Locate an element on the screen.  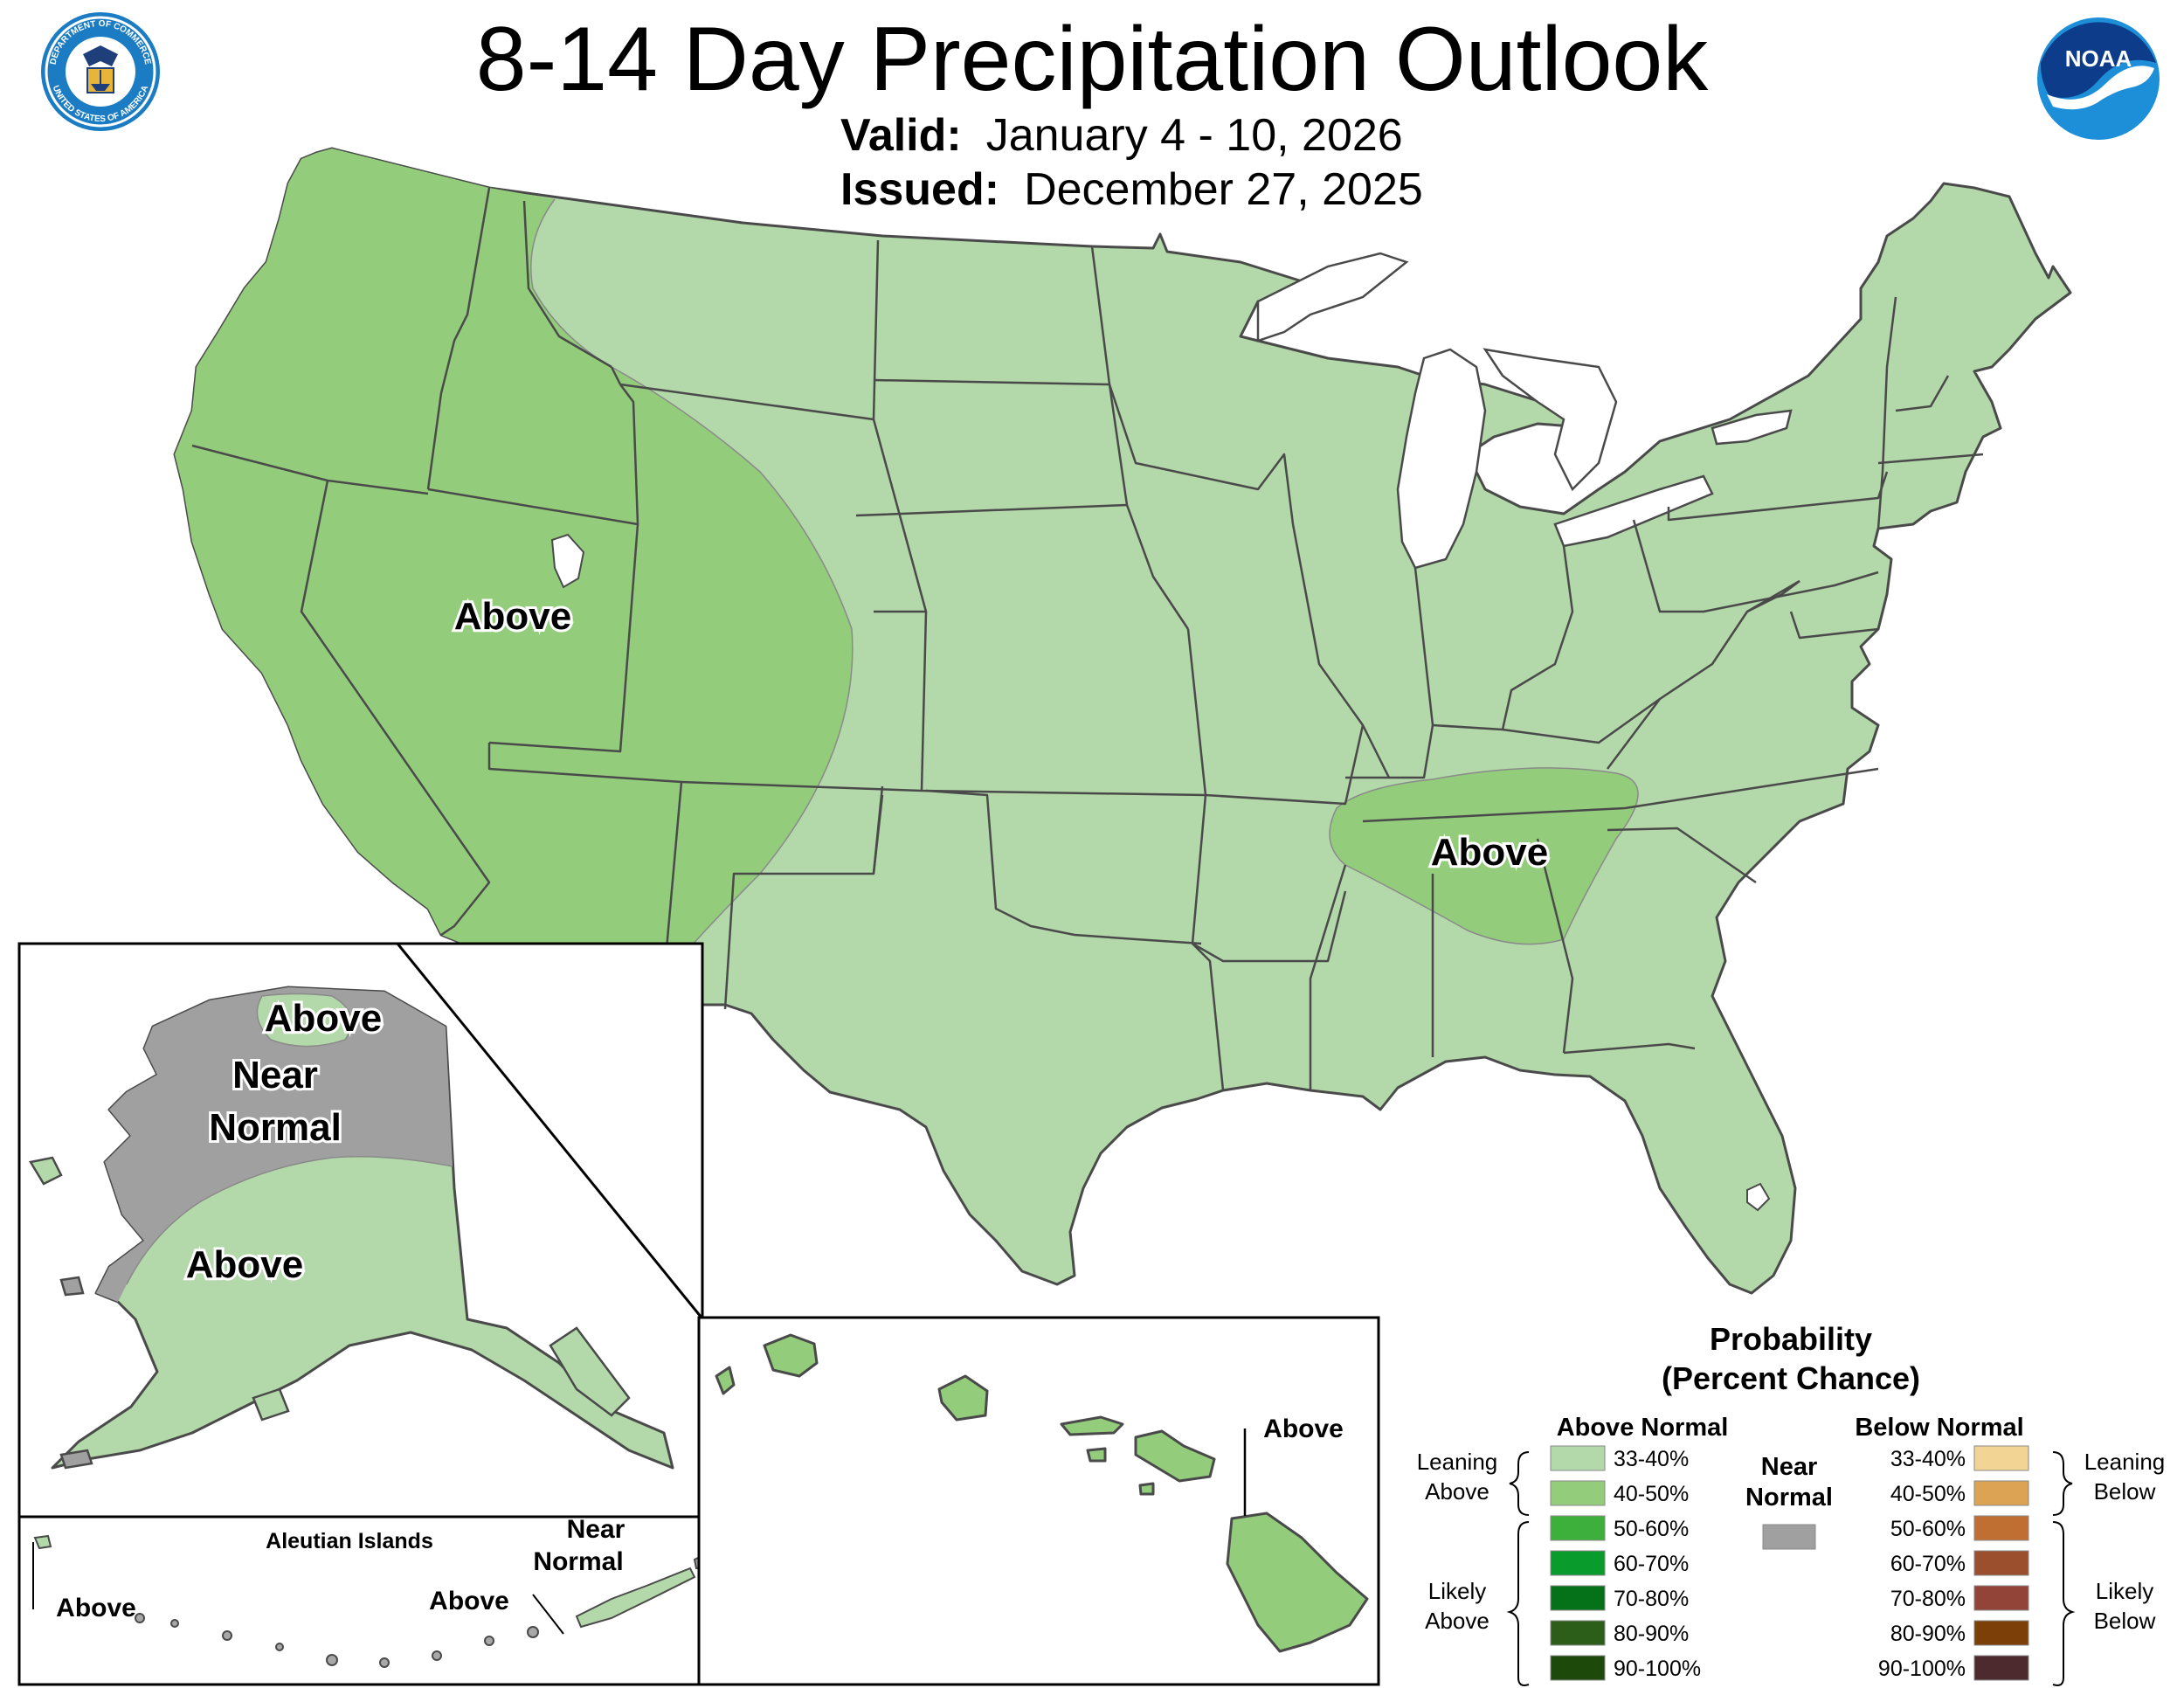
legend-likely-below-line1: Likely is located at coordinates (2124, 1591).